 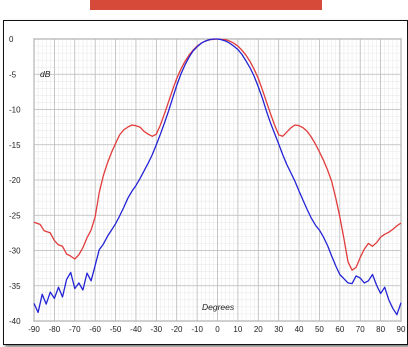 I want to click on x-tick-label: -80, so click(x=55, y=329).